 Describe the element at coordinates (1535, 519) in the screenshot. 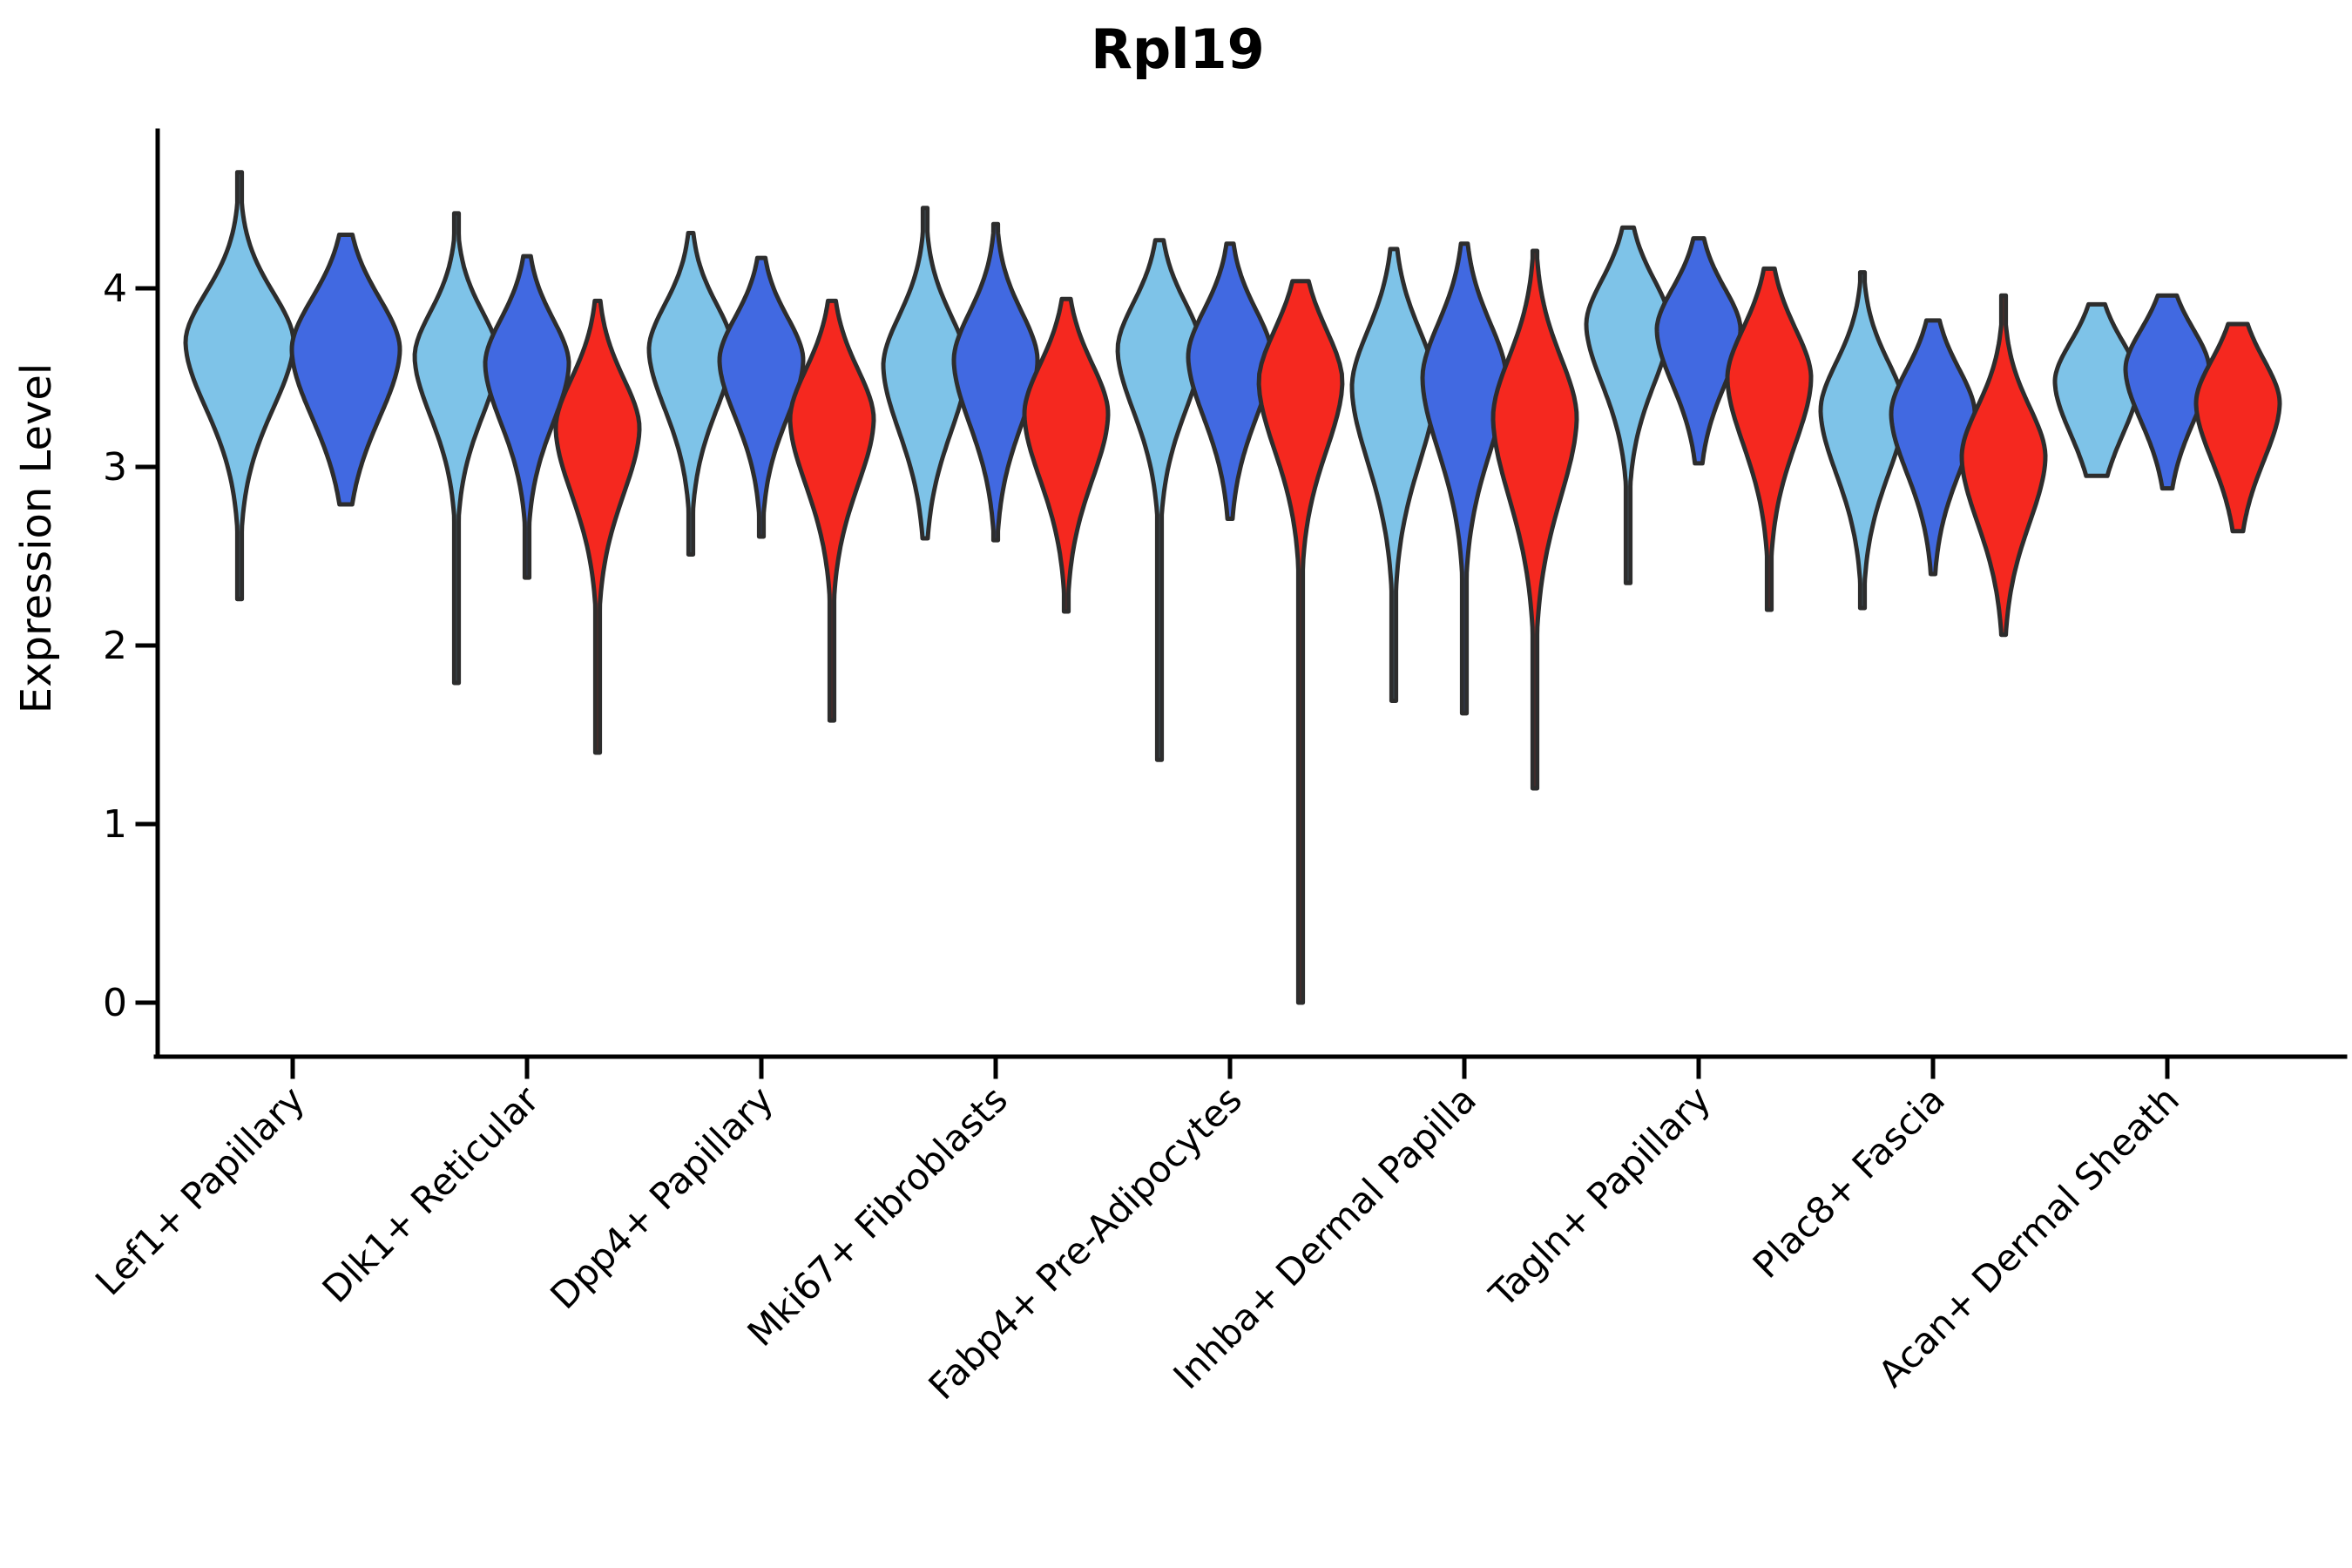

I see `violin-inhba-dermal-papilla-red` at that location.